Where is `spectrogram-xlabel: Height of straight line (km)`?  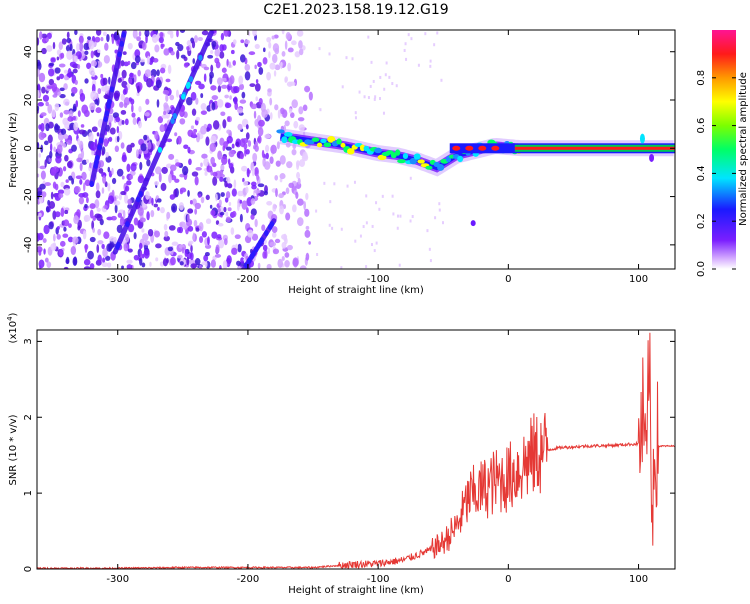 spectrogram-xlabel: Height of straight line (km) is located at coordinates (356, 290).